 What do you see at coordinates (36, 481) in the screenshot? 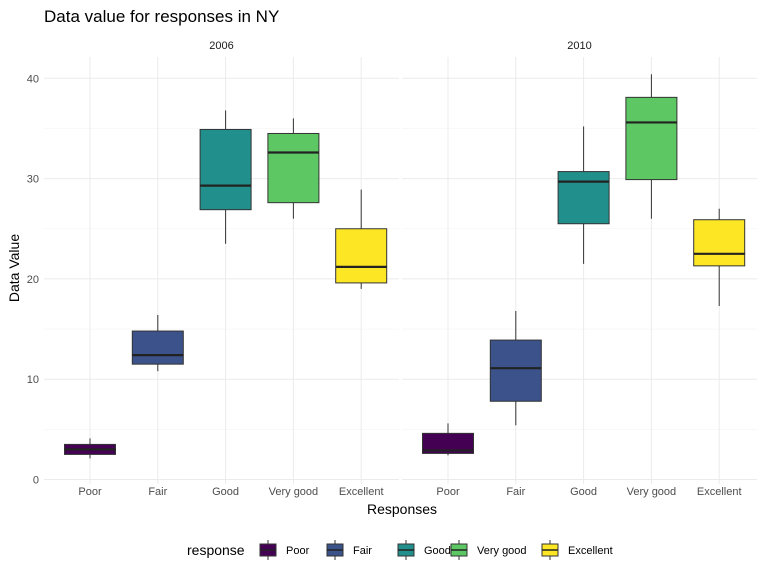
I see `y-tick-label: 0` at bounding box center [36, 481].